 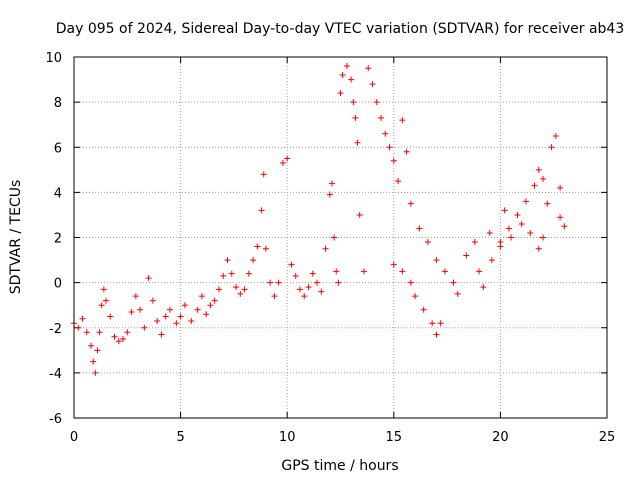 I want to click on y-tick-label: 2, so click(x=58, y=239).